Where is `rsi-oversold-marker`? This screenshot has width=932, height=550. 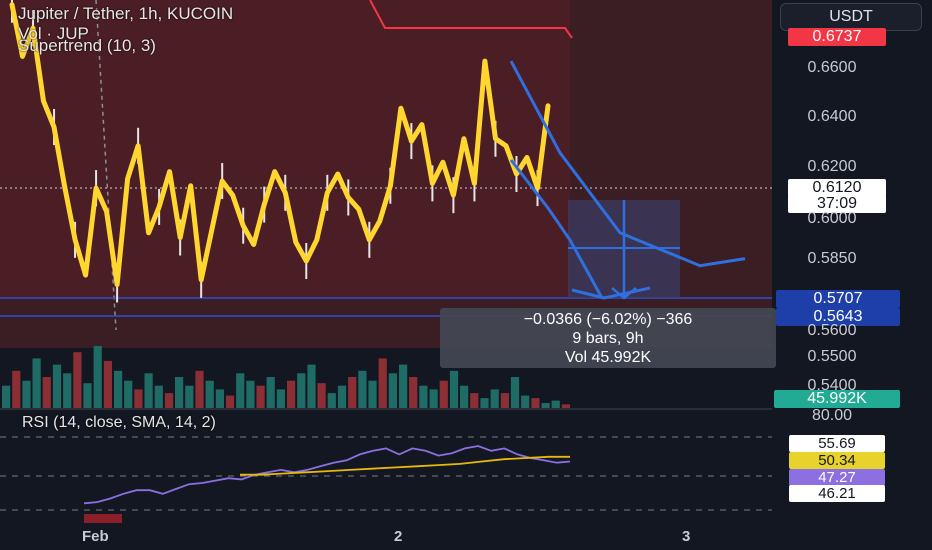 rsi-oversold-marker is located at coordinates (103, 518).